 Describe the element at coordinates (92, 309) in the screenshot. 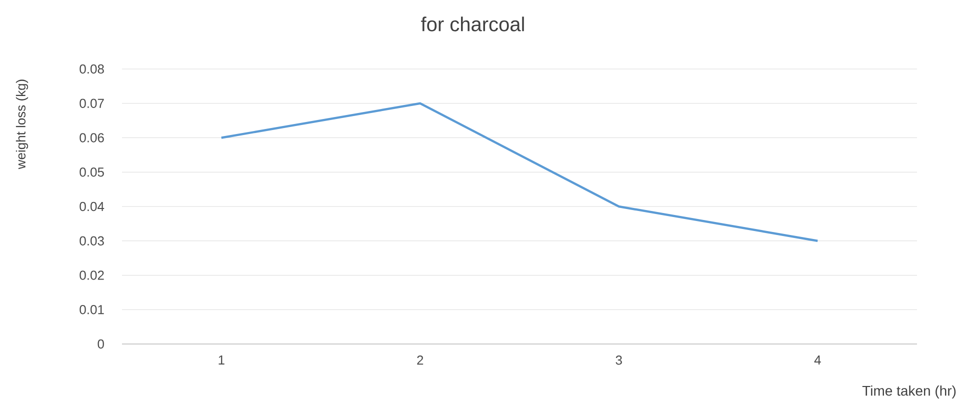

I see `y-tick-label: 0.01` at that location.